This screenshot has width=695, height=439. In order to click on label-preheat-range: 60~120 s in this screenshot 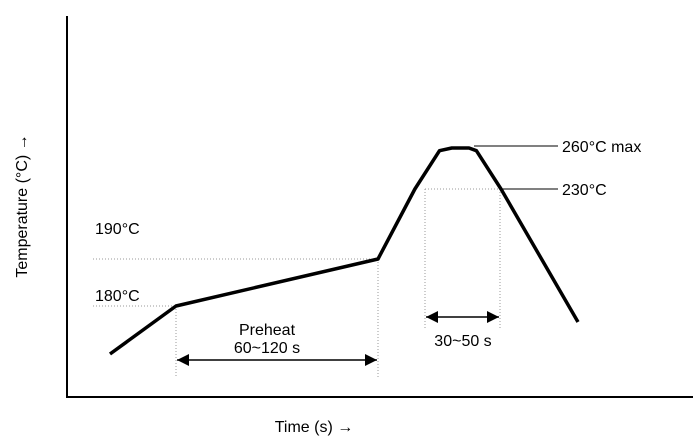, I will do `click(267, 348)`.